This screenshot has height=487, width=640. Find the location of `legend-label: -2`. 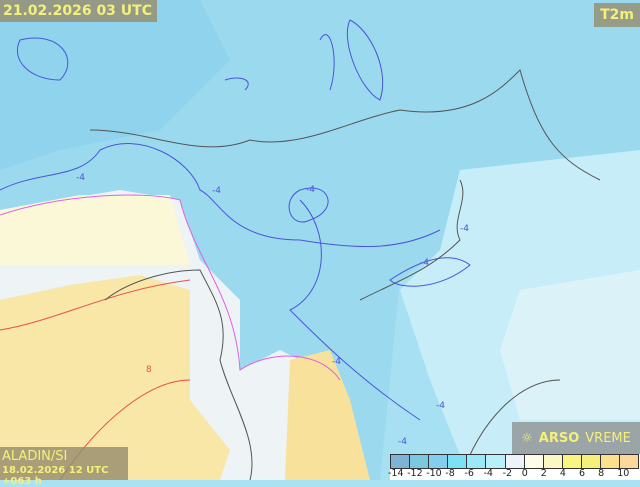

legend-label: -2 is located at coordinates (507, 473).